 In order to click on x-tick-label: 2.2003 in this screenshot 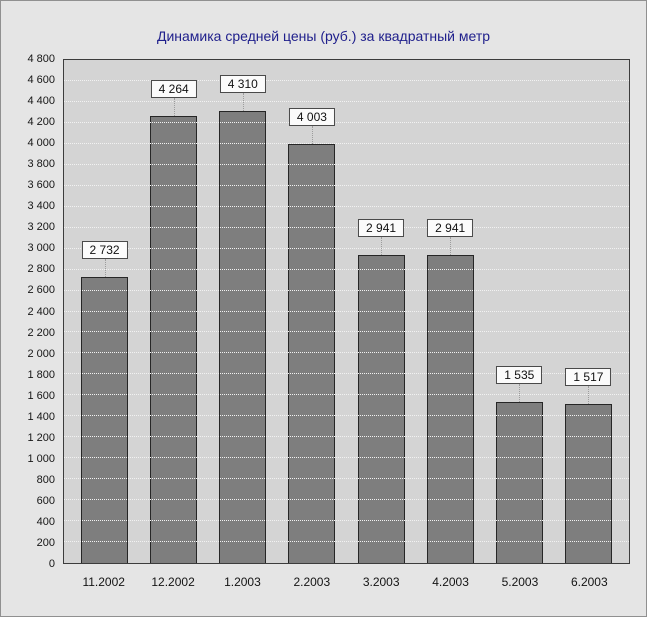, I will do `click(312, 582)`.